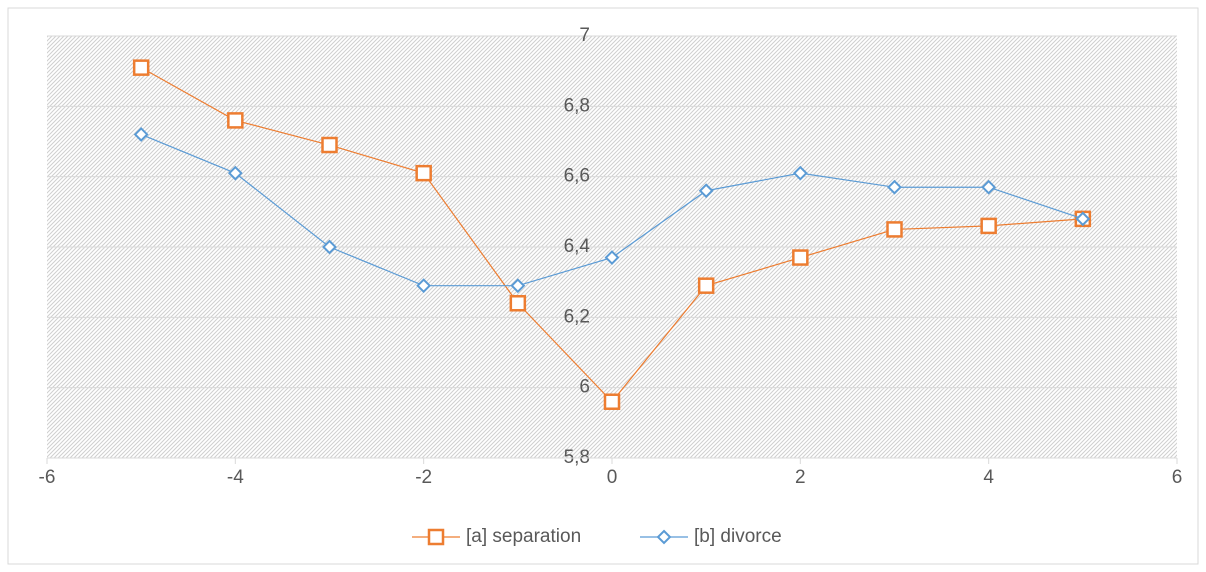 Image resolution: width=1206 pixels, height=572 pixels. What do you see at coordinates (988, 477) in the screenshot?
I see `x-tick-label: 4` at bounding box center [988, 477].